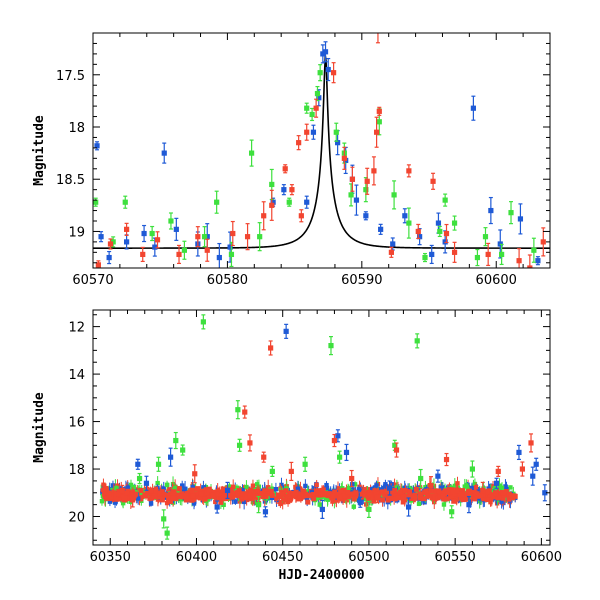 Image resolution: width=600 pixels, height=600 pixels. What do you see at coordinates (496, 280) in the screenshot?
I see `x-tick-label: 60600` at bounding box center [496, 280].